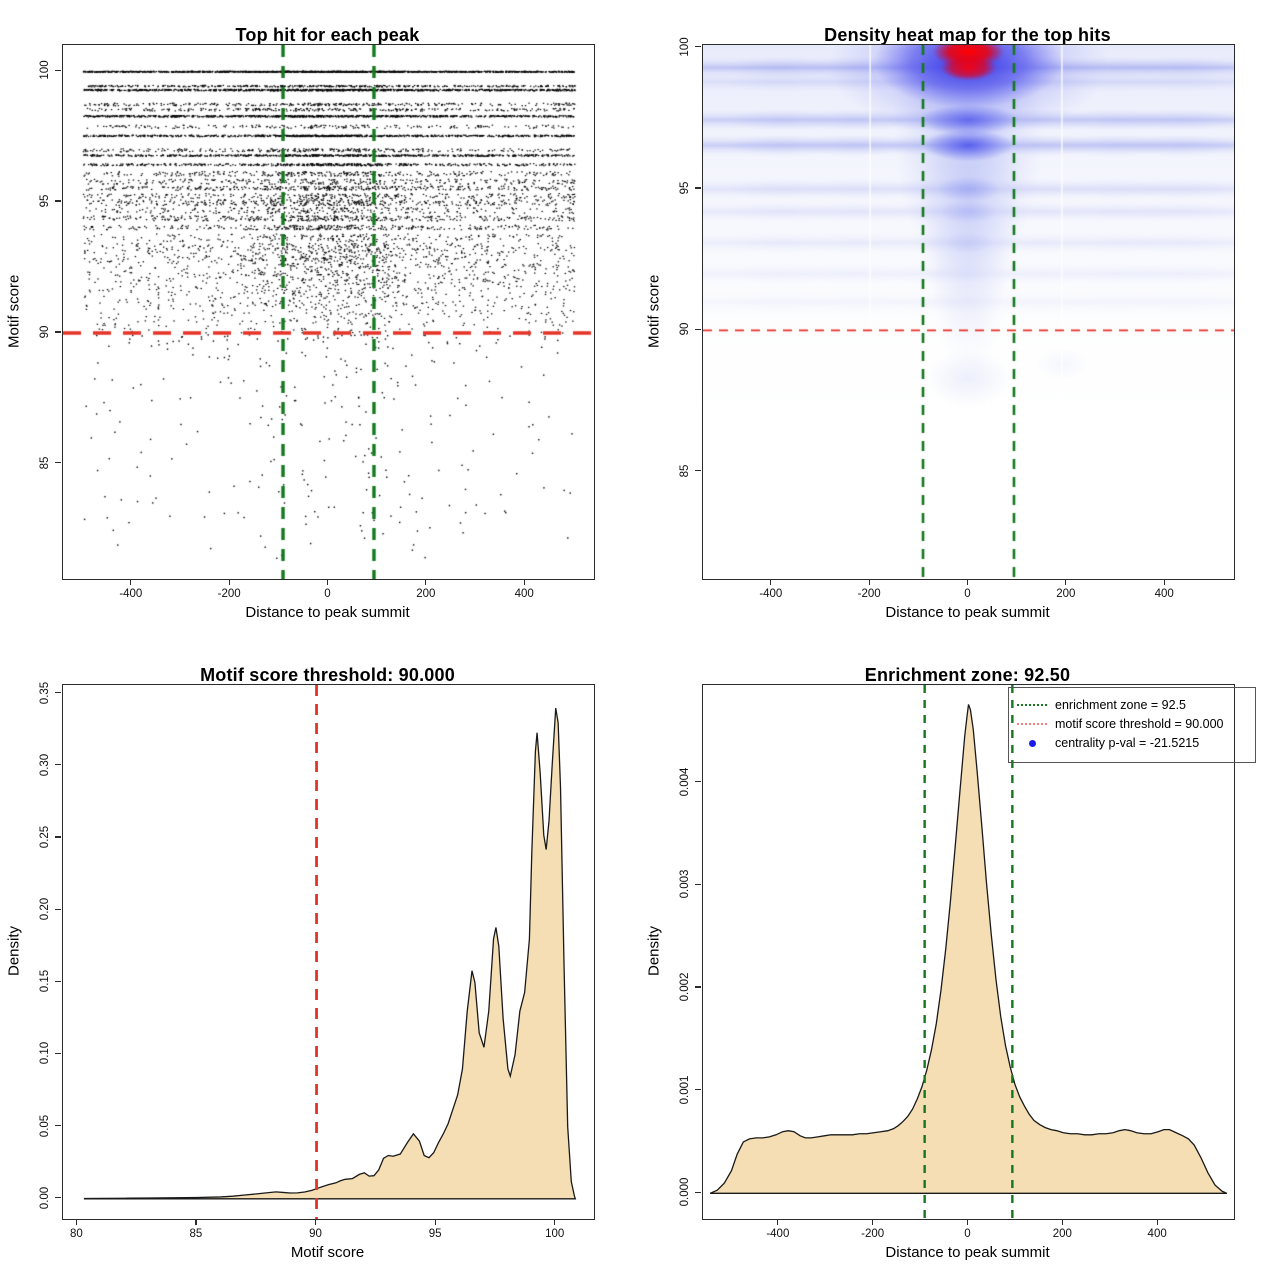 This screenshot has width=1280, height=1280. Describe the element at coordinates (967, 1234) in the screenshot. I see `x-axis-tick-label: 0` at that location.